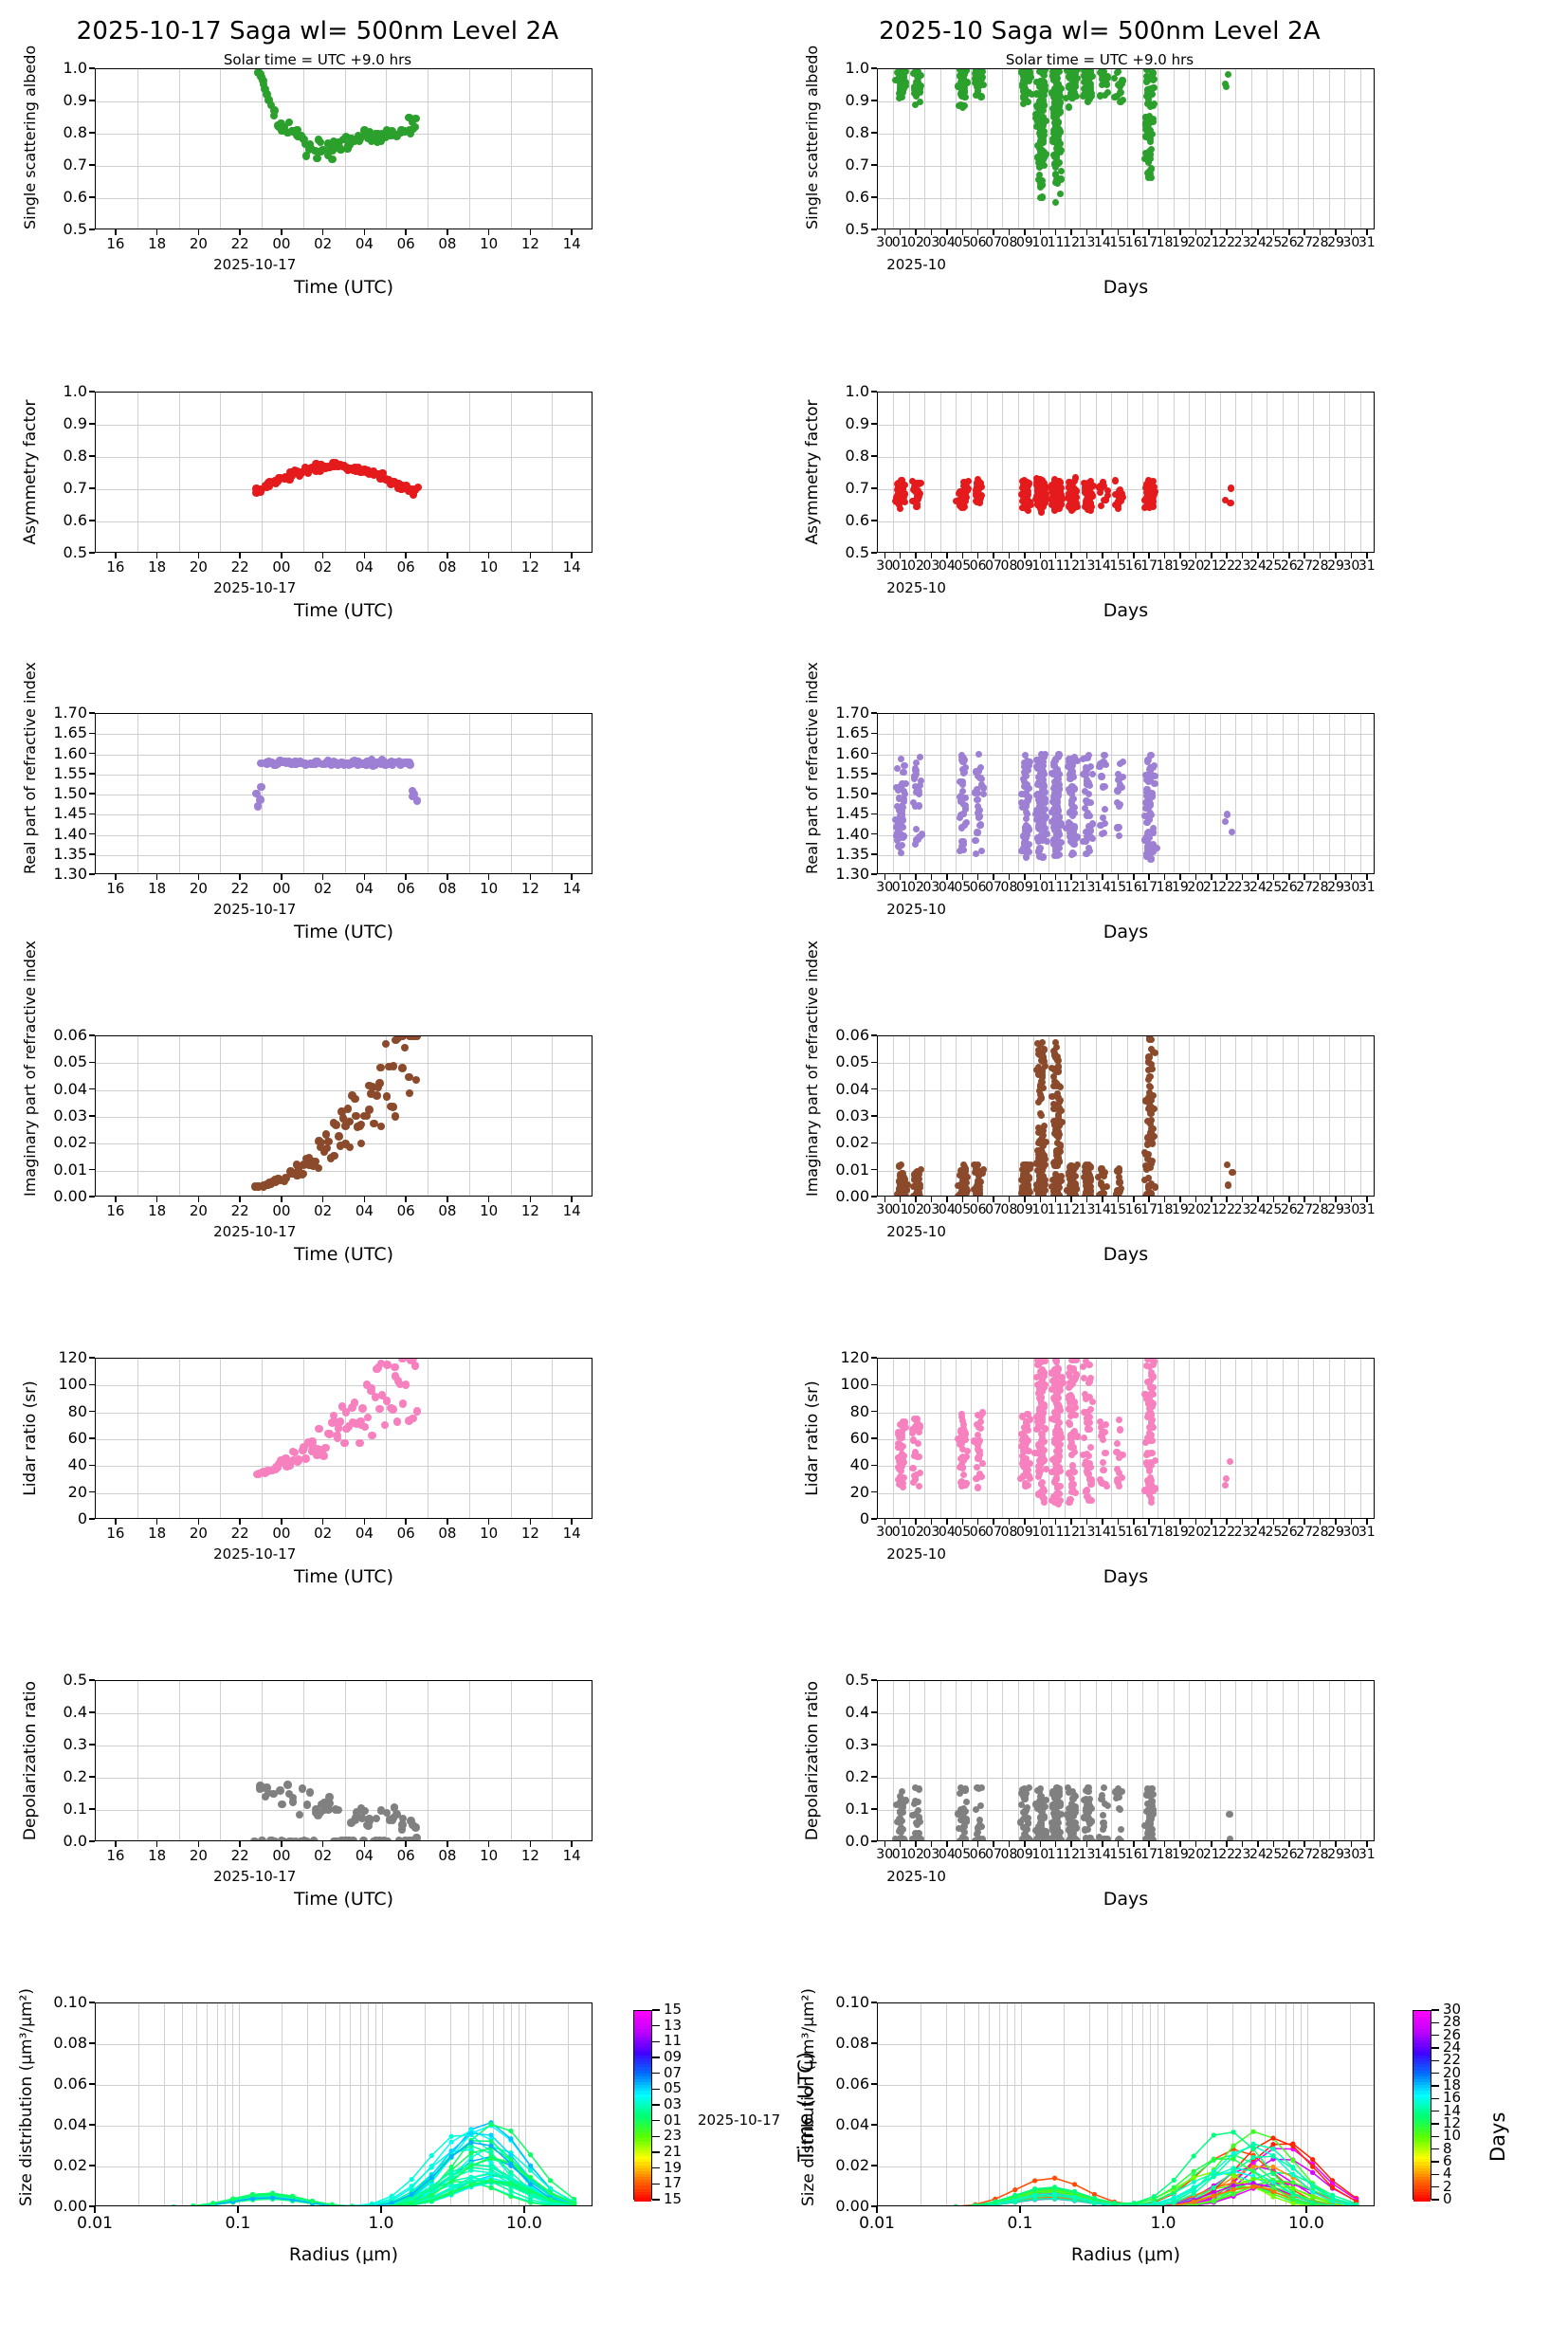 The image size is (1568, 2340). What do you see at coordinates (75, 164) in the screenshot?
I see `ytick-label: 0.7` at bounding box center [75, 164].